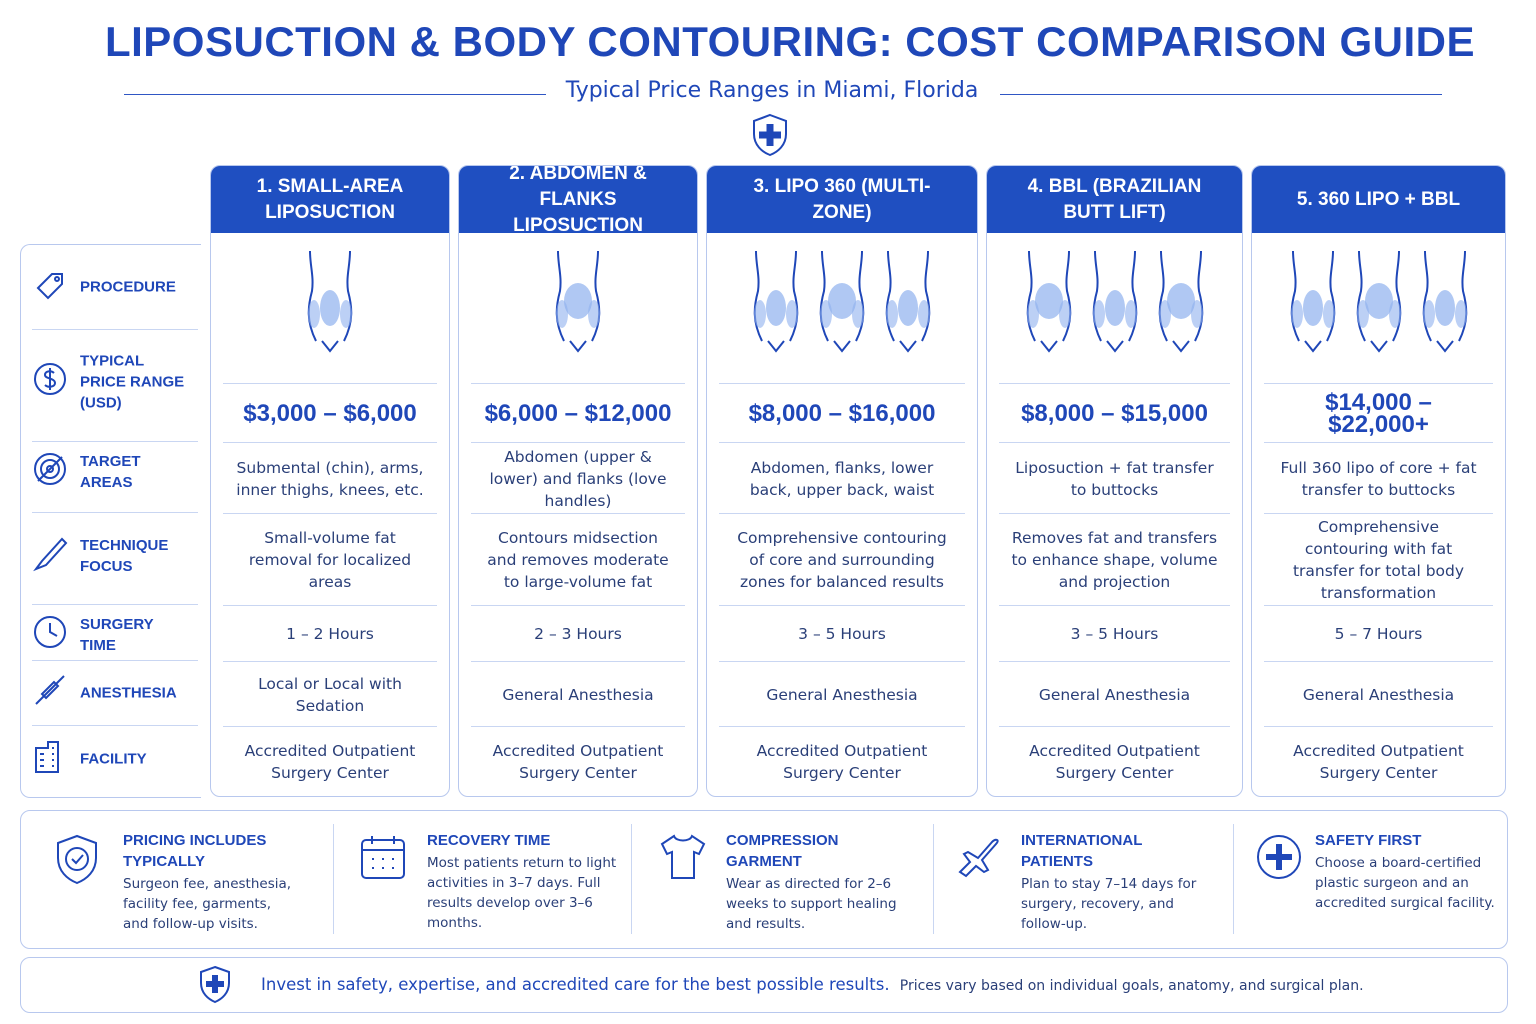 The height and width of the screenshot is (1024, 1536). I want to click on subtitle: Typical Price Ranges in Miami, Florida, so click(772, 90).